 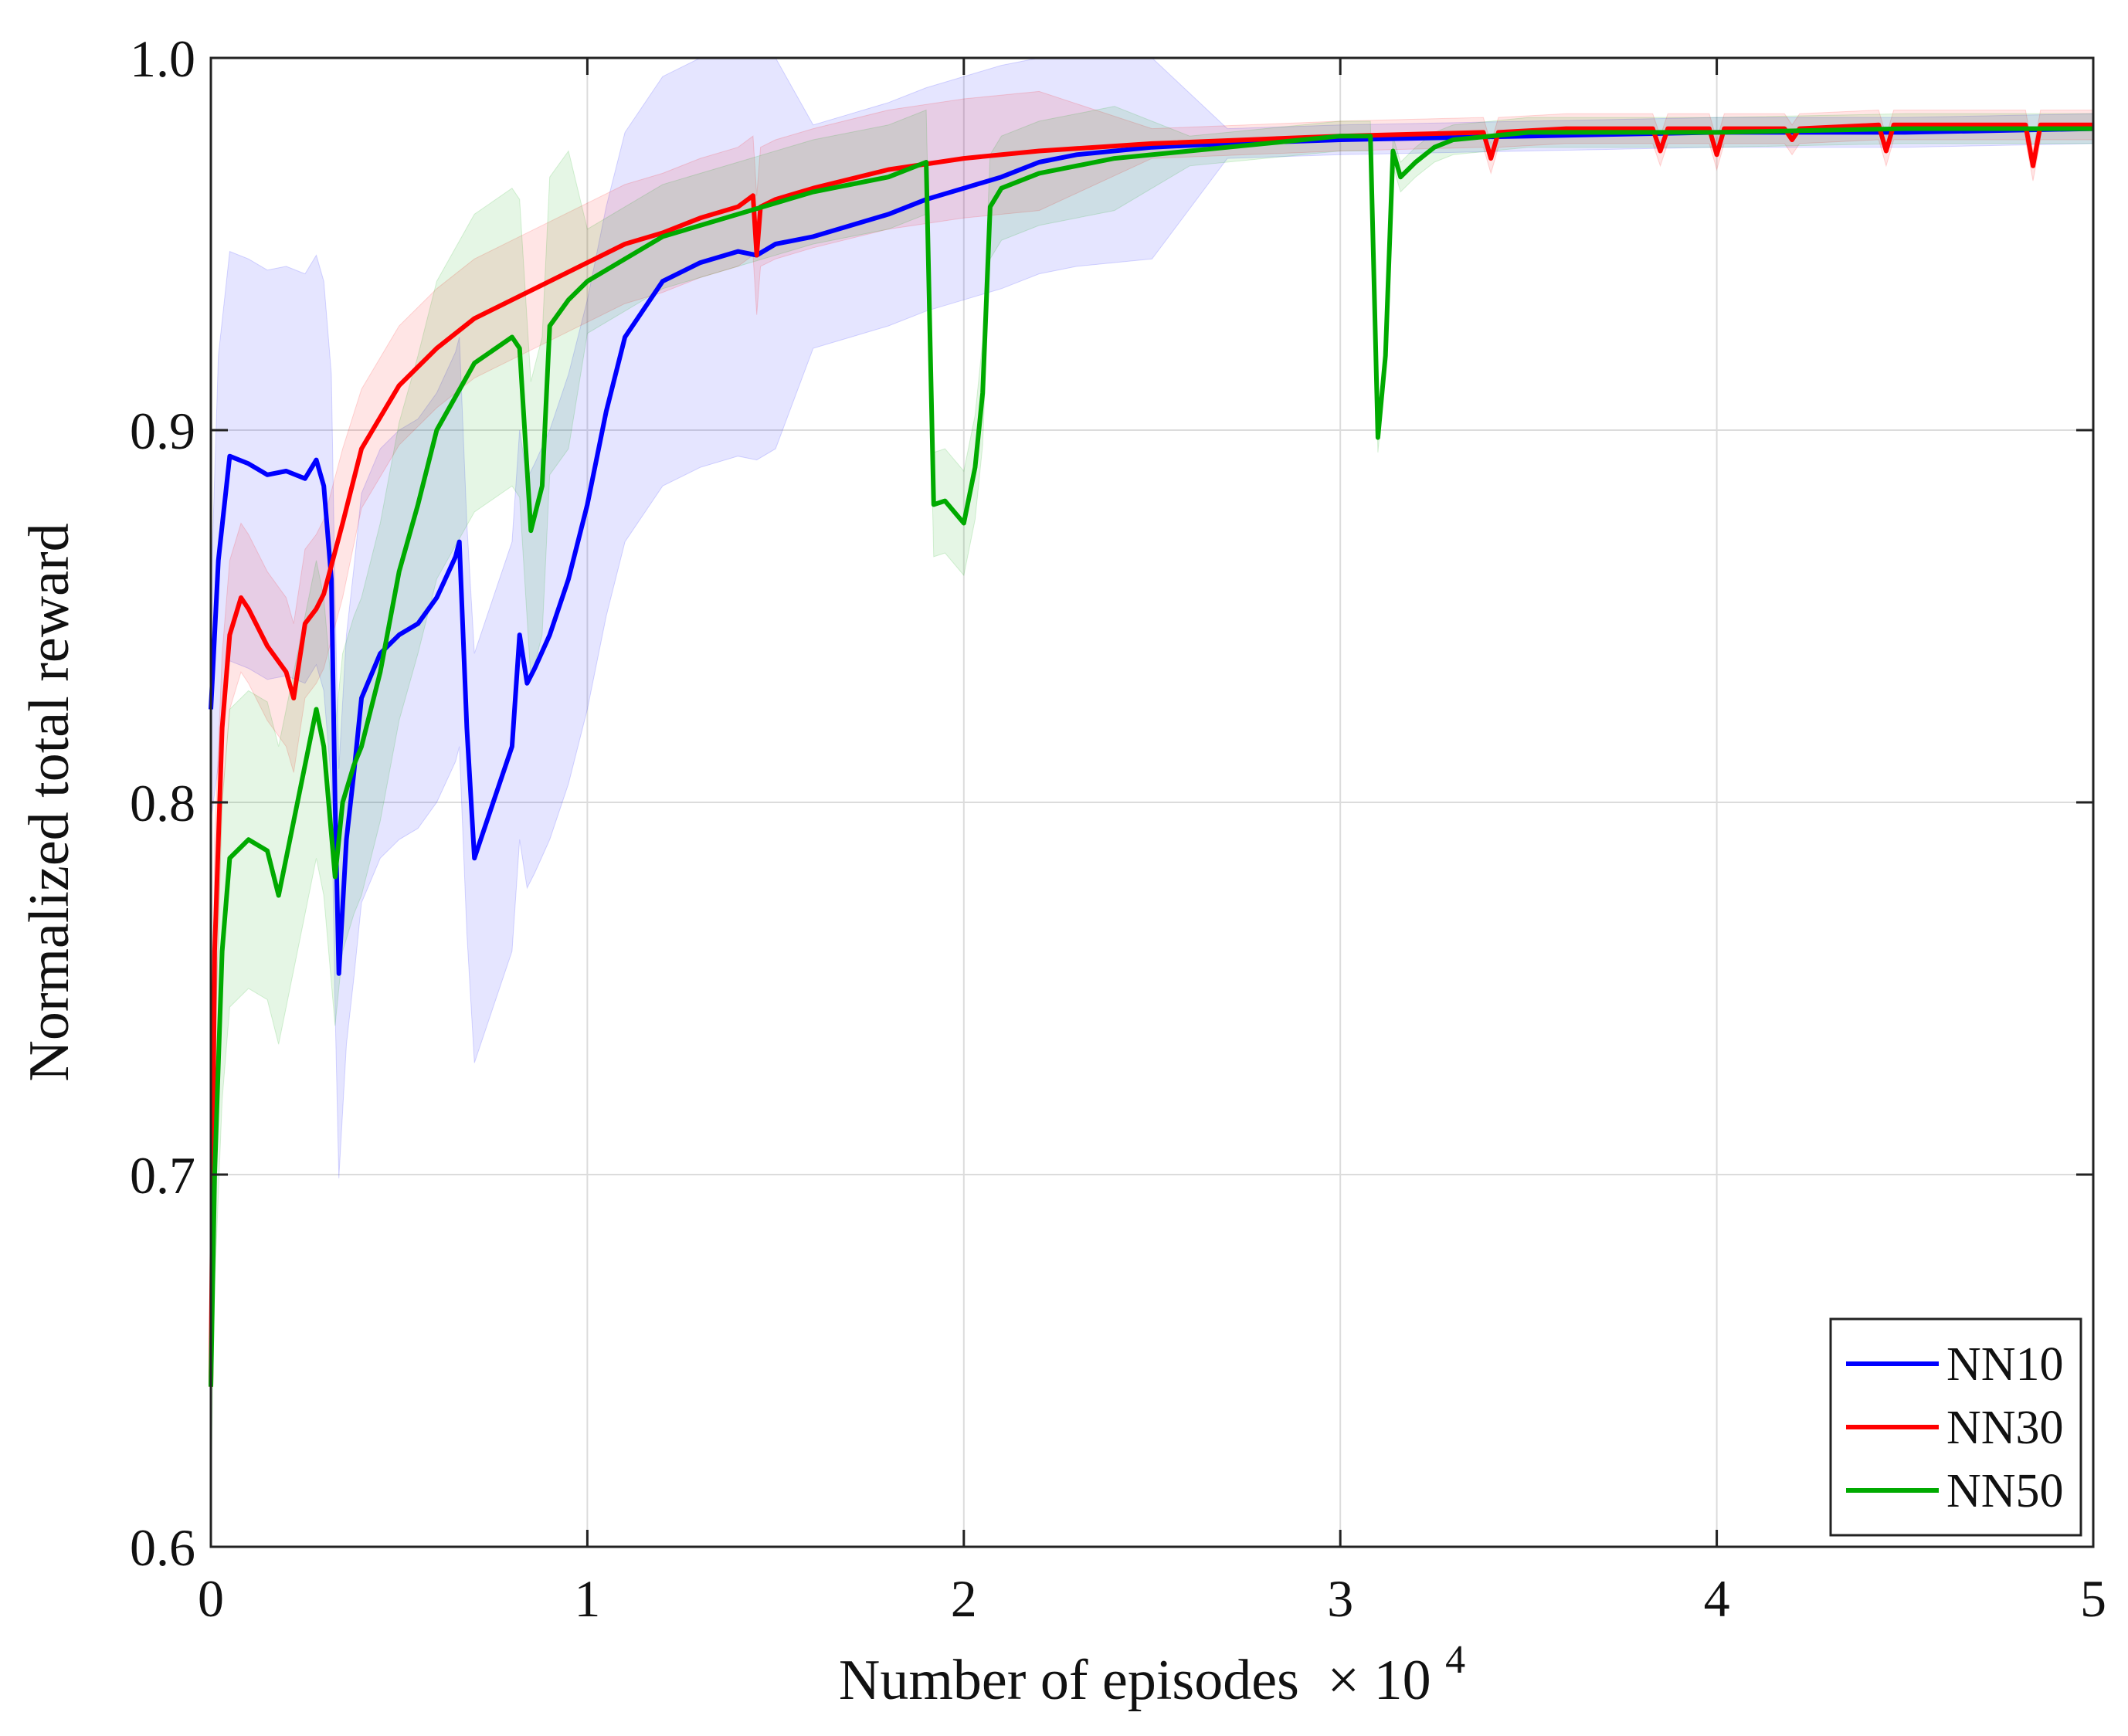 What do you see at coordinates (1069, 1680) in the screenshot?
I see `x-axis-label-text: Number of episodes` at bounding box center [1069, 1680].